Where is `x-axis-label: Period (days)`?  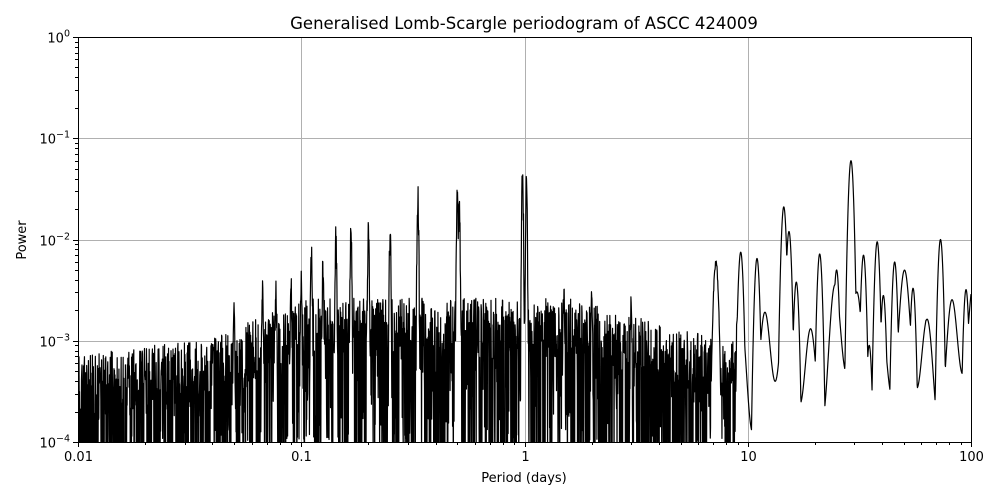
x-axis-label: Period (days) is located at coordinates (524, 478).